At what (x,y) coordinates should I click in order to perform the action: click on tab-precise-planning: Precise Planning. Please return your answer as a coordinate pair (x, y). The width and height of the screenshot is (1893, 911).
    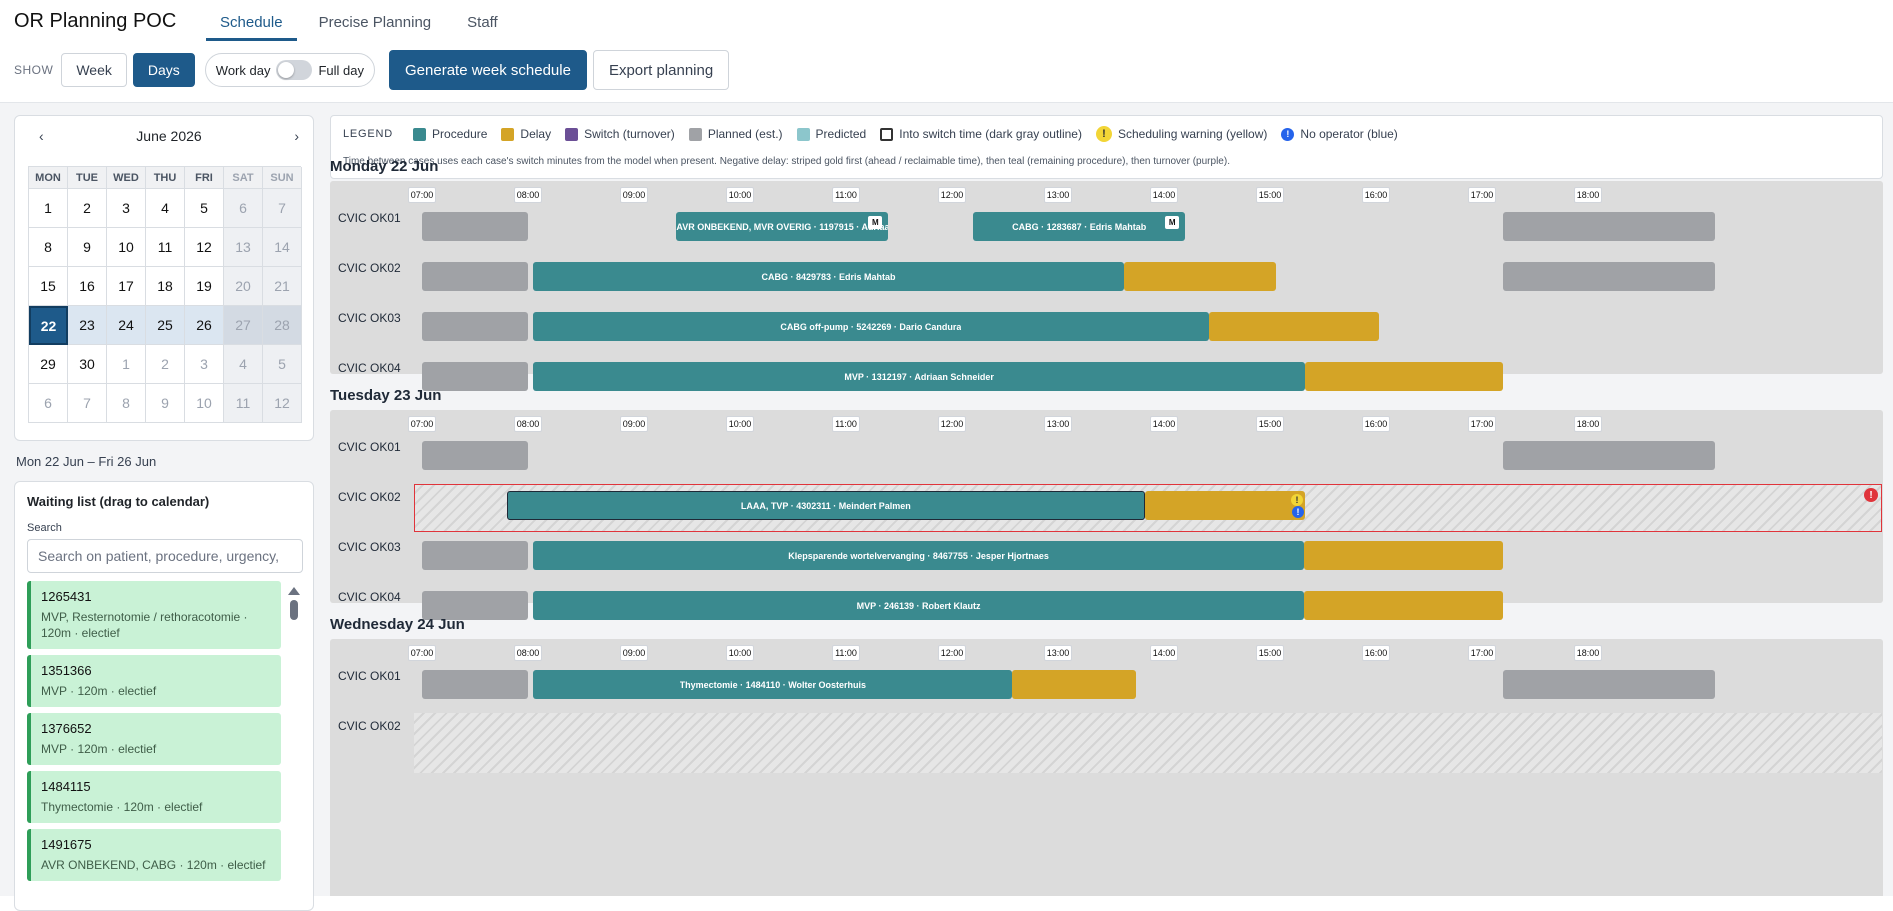
    Looking at the image, I should click on (375, 22).